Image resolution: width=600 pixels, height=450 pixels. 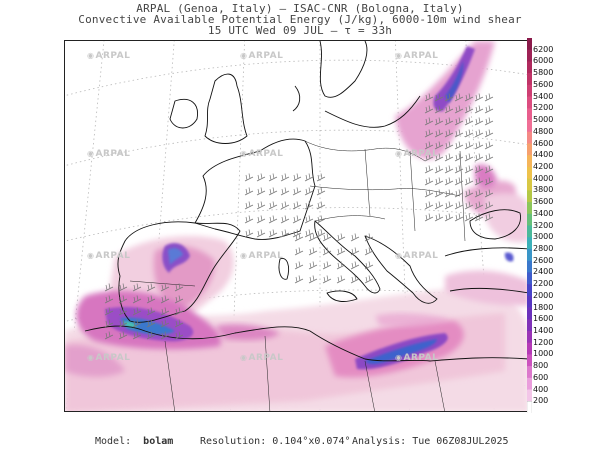 I want to click on colorbar-tick-label: 3600, so click(x=543, y=202).